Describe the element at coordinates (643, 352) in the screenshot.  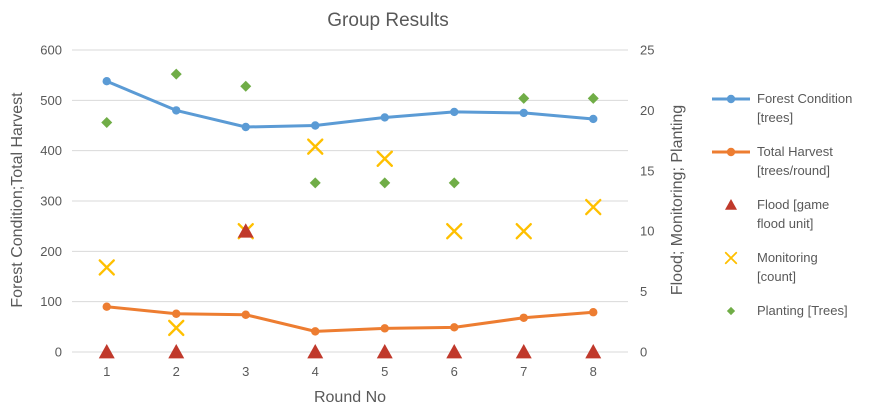
I see `y-right-tick-label: 0` at that location.